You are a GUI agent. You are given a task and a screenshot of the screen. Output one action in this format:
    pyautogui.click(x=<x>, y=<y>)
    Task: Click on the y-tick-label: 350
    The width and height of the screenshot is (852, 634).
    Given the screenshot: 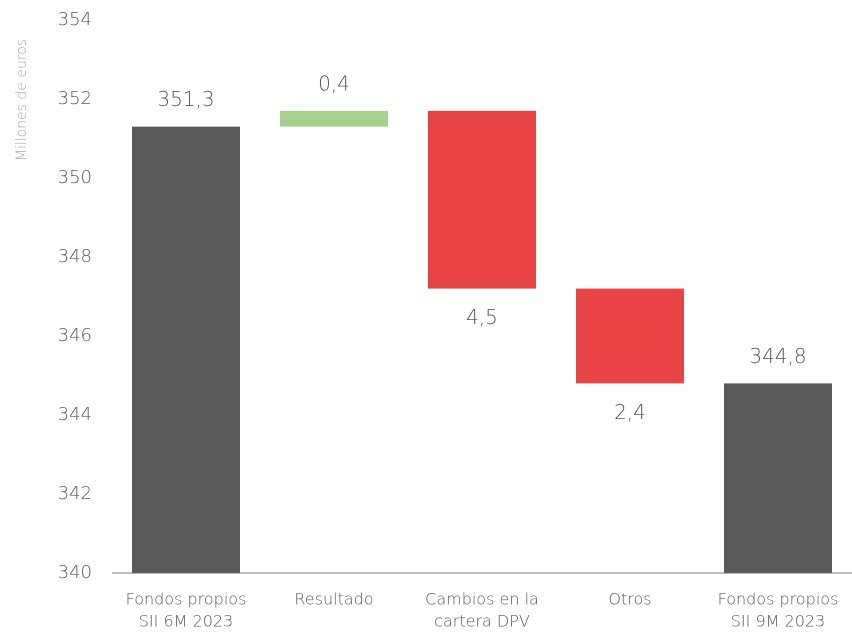 What is the action you would take?
    pyautogui.click(x=75, y=177)
    